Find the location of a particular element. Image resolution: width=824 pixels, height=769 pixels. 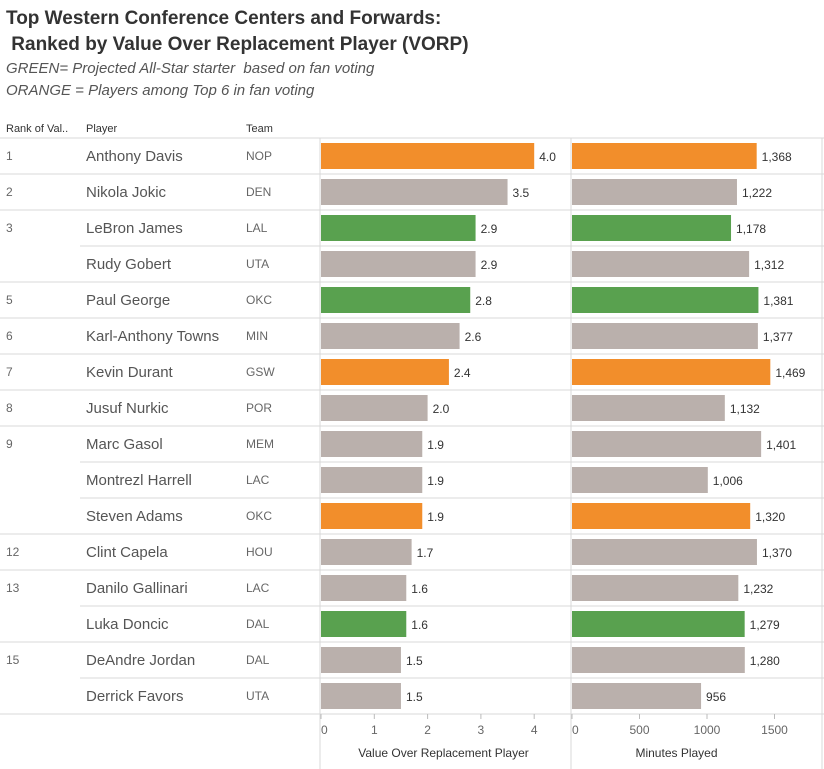

player-name: Jusuf Nurkic is located at coordinates (127, 408).